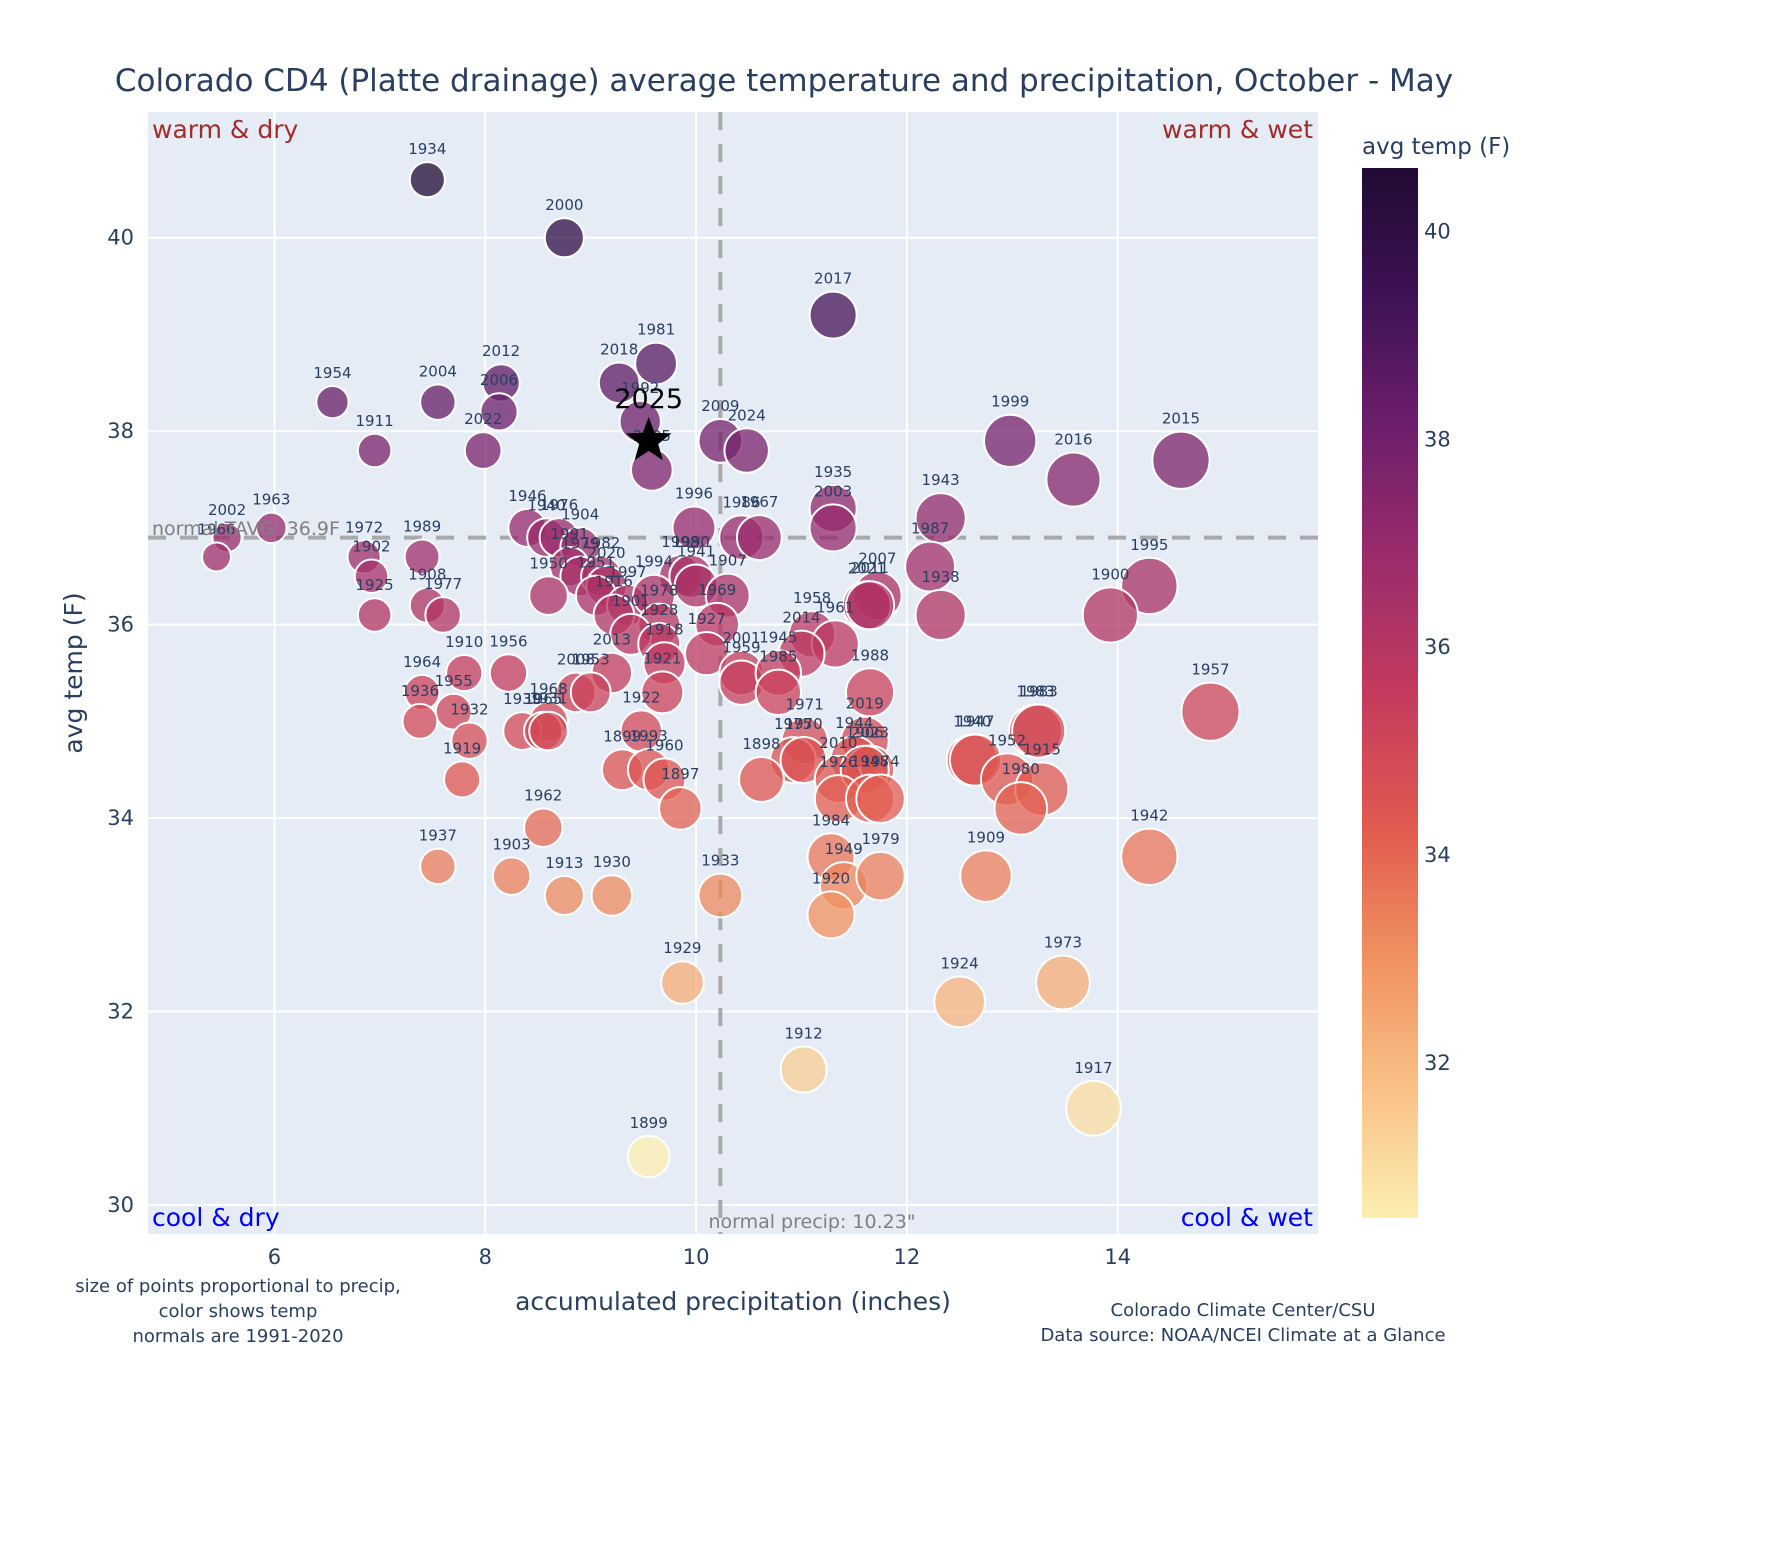 The height and width of the screenshot is (1564, 1772). What do you see at coordinates (706, 654) in the screenshot?
I see `data-point-1927` at bounding box center [706, 654].